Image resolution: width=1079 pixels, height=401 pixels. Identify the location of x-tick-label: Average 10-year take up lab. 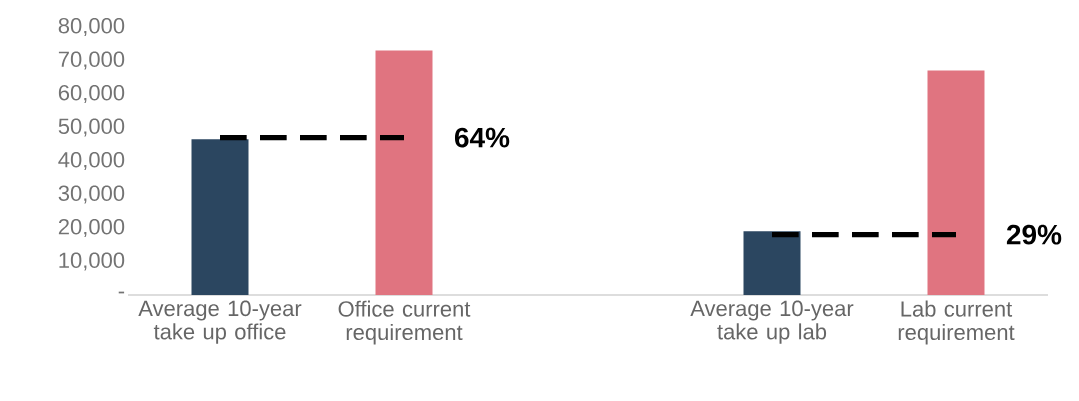
(772, 322).